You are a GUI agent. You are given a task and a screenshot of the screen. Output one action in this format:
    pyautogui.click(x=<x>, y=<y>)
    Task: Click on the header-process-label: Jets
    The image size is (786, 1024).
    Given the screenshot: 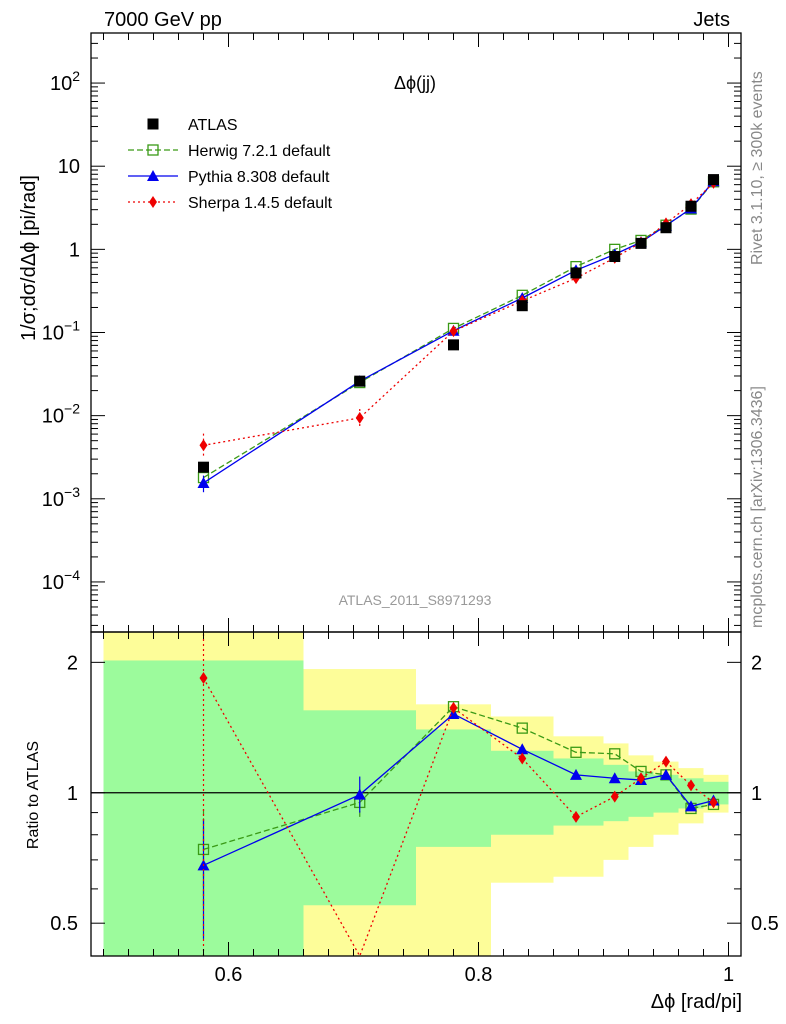 What is the action you would take?
    pyautogui.click(x=711, y=20)
    